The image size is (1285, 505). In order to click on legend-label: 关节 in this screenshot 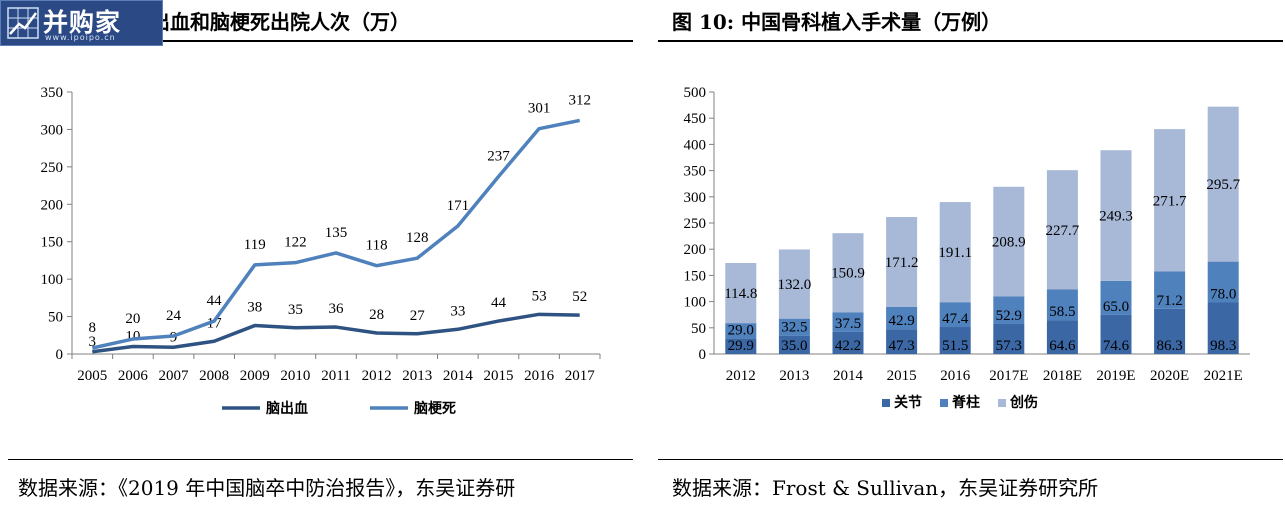, I will do `click(908, 402)`.